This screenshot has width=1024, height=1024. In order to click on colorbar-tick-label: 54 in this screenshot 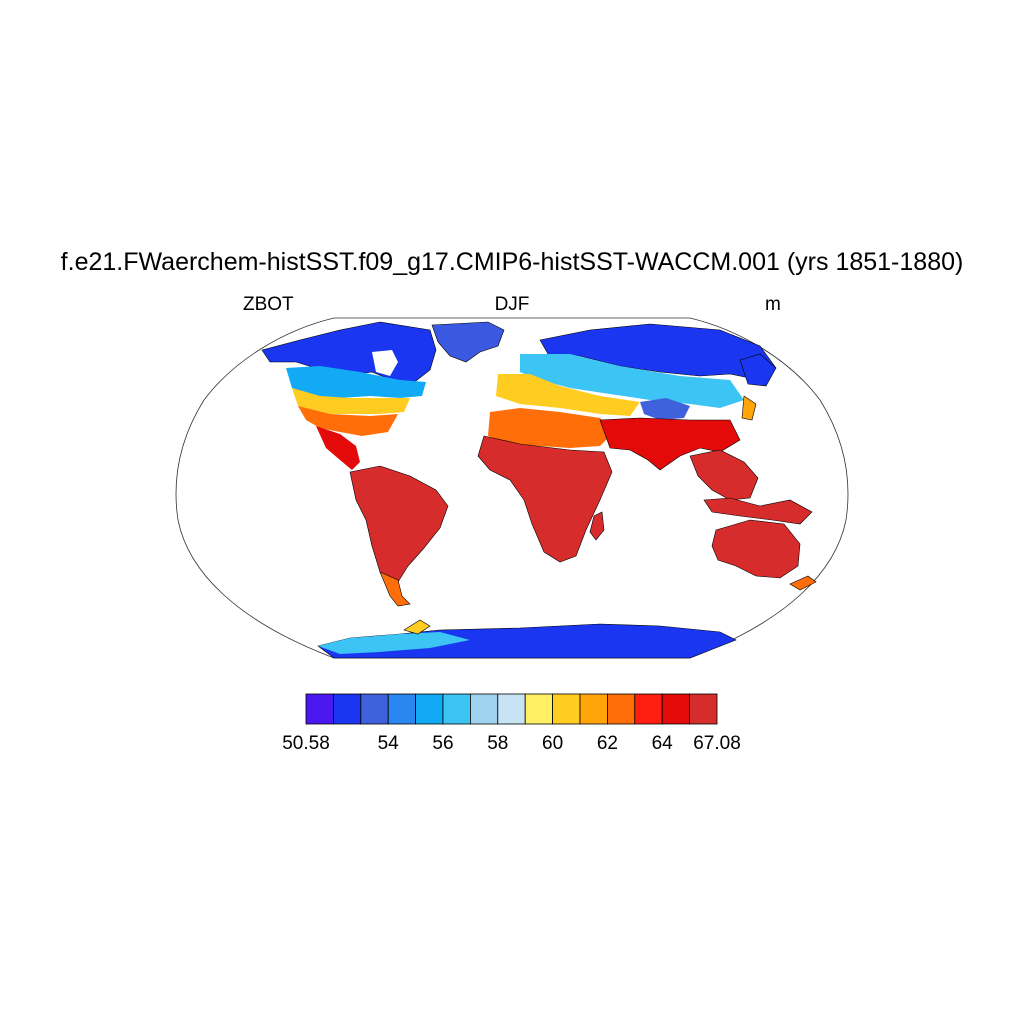, I will do `click(388, 743)`.